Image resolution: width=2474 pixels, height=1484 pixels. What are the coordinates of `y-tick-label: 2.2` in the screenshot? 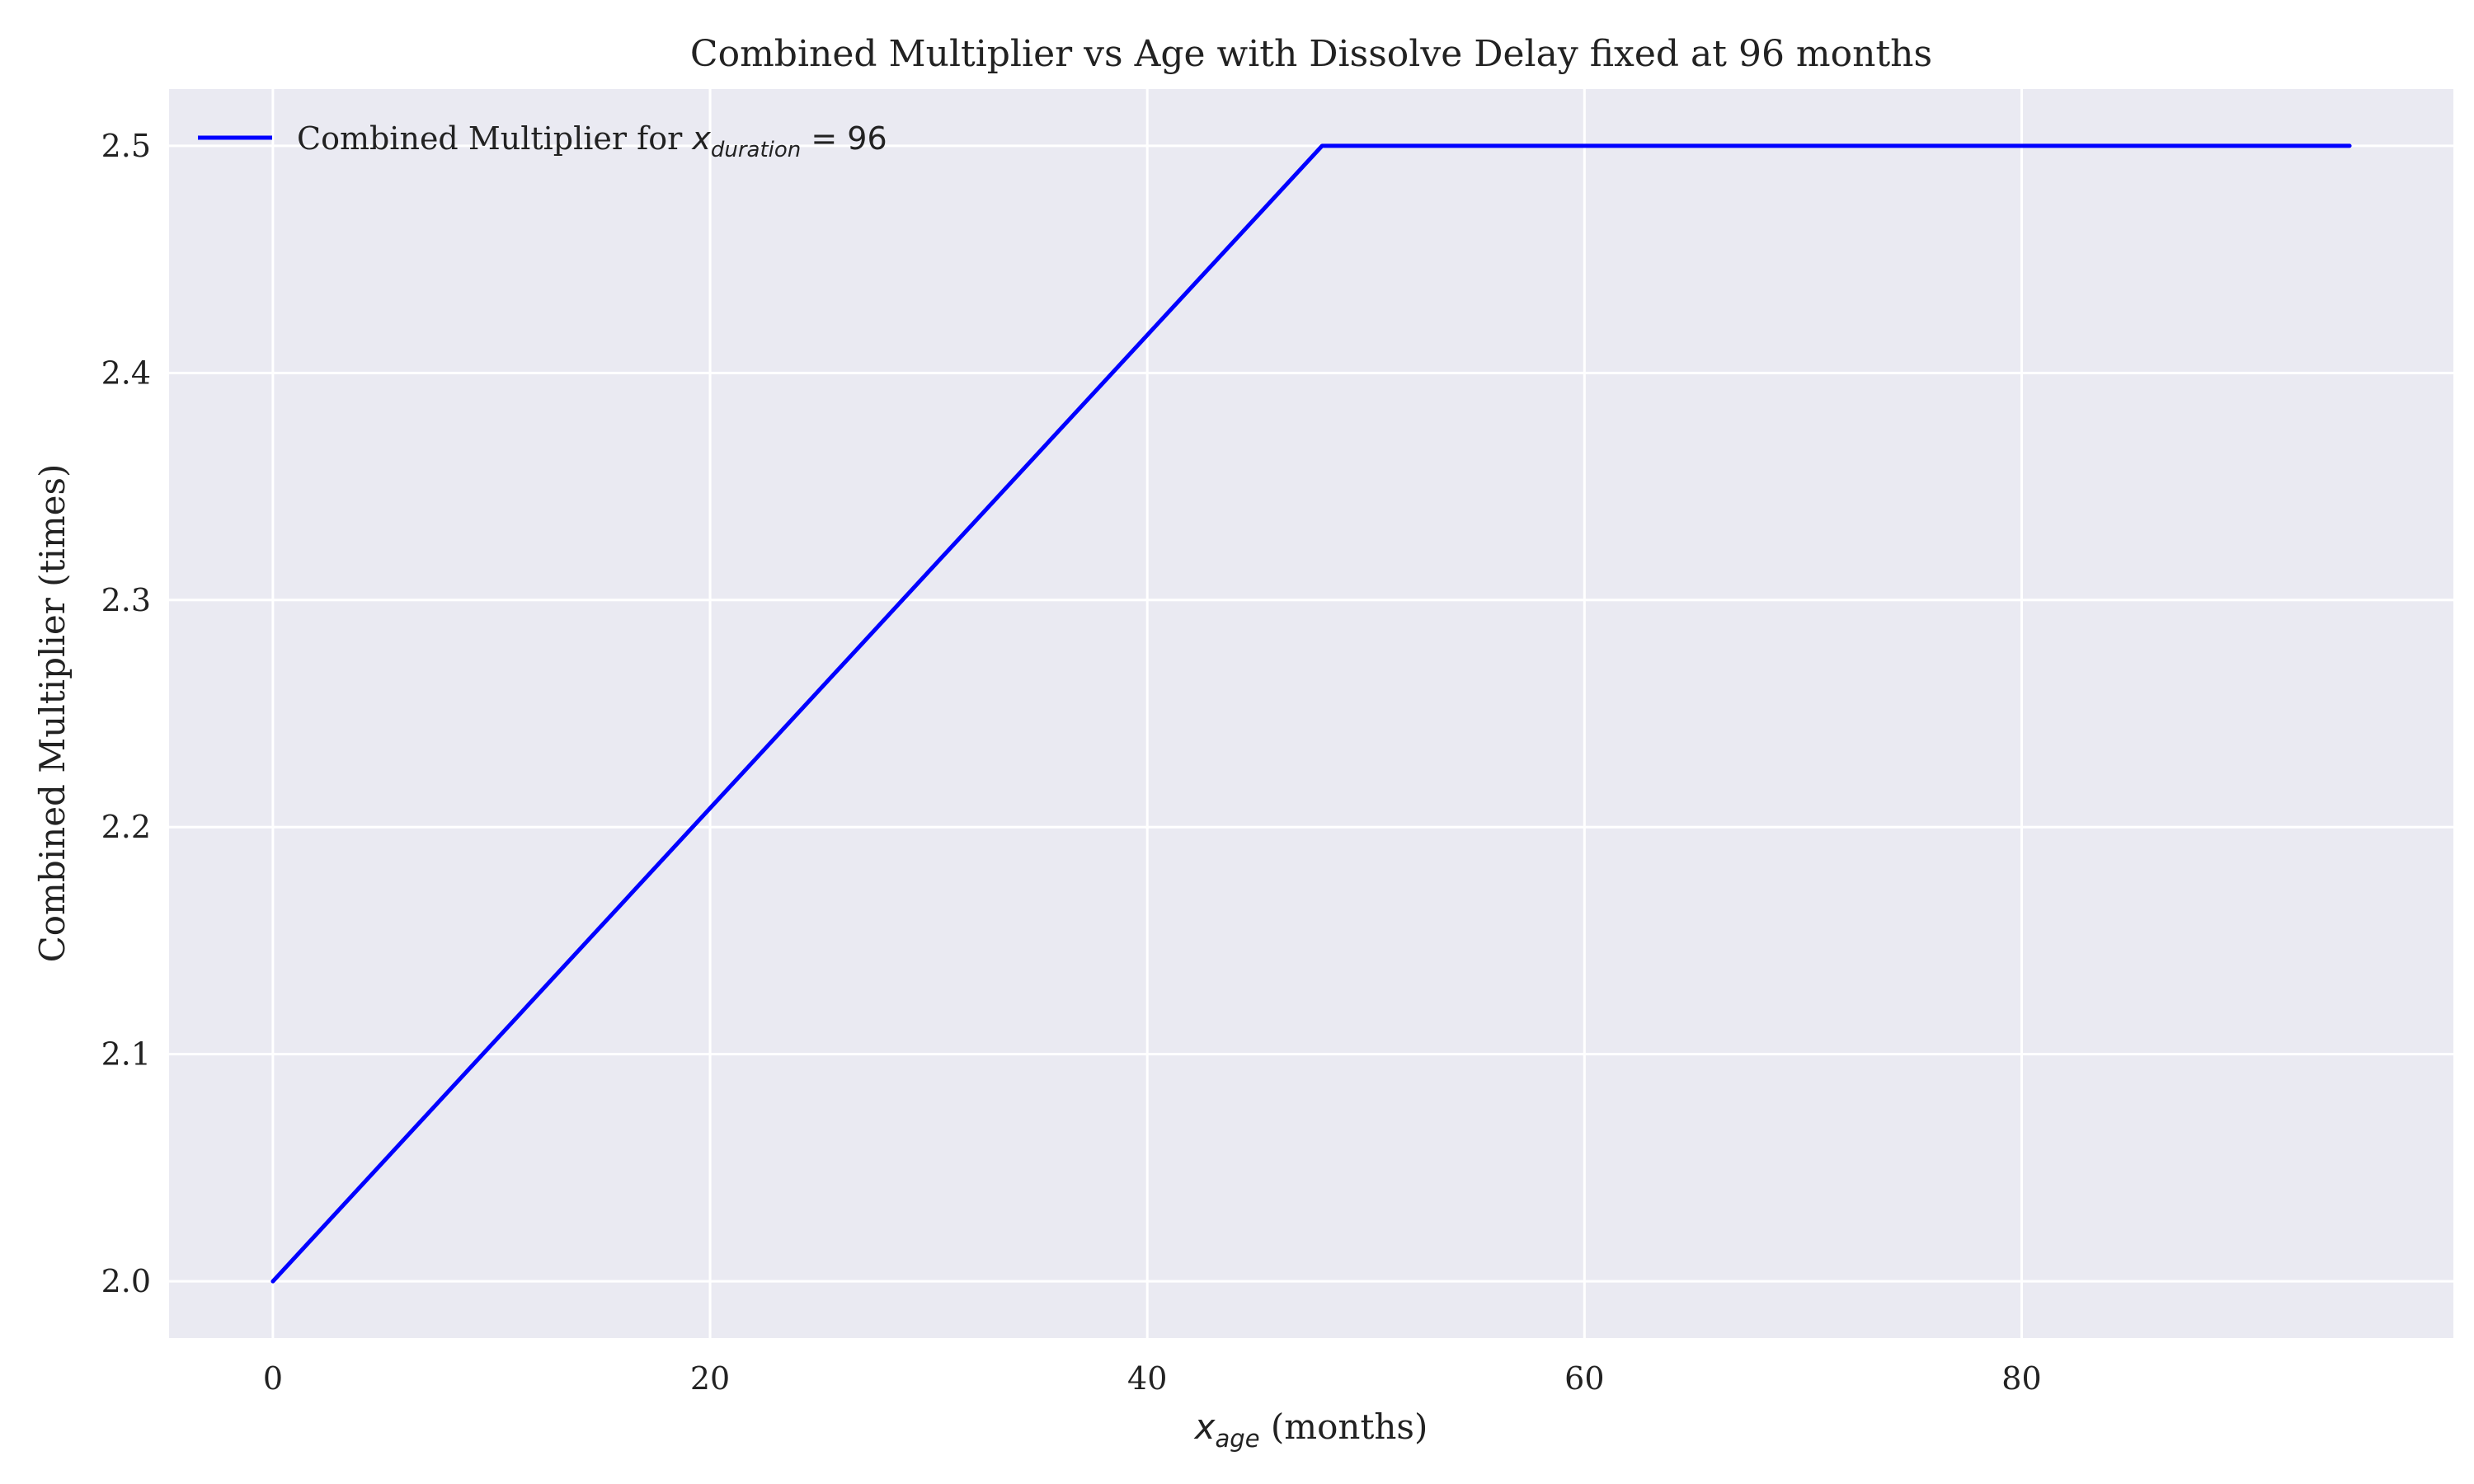 It's located at (126, 827).